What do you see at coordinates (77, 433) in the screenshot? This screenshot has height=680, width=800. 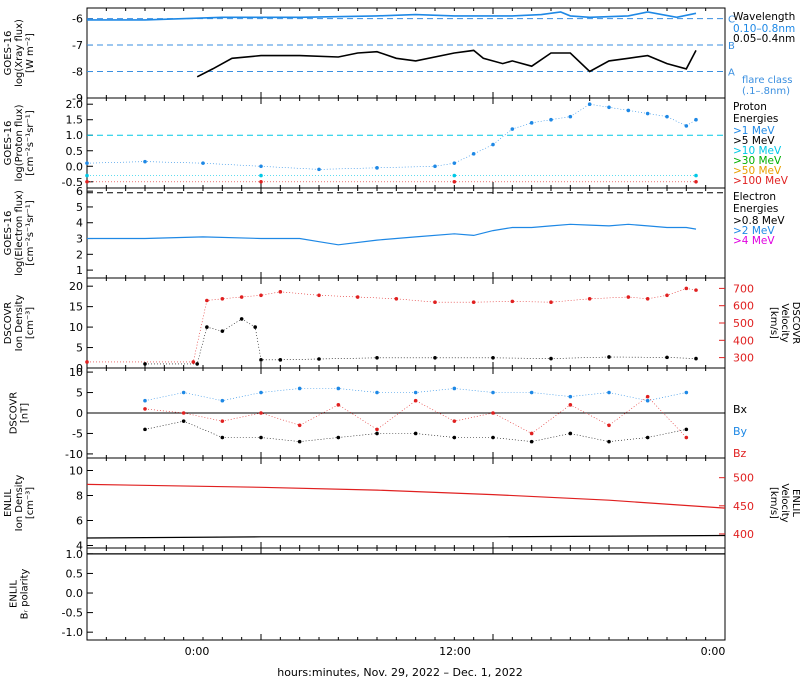 I see `y-tick-label: -5` at bounding box center [77, 433].